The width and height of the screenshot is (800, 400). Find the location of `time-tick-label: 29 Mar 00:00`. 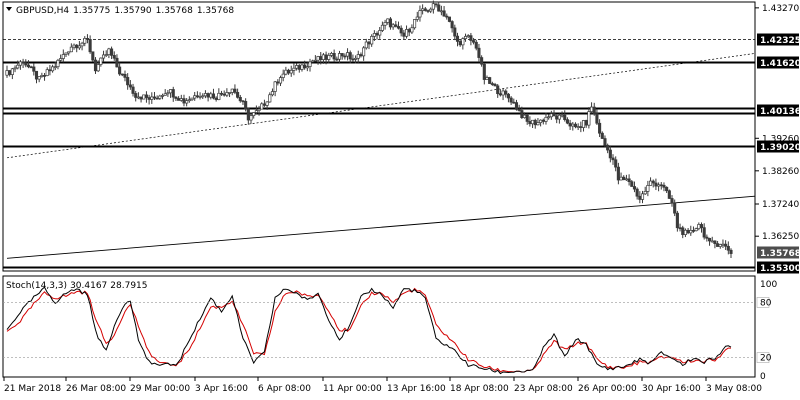

time-tick-label: 29 Mar 00:00 is located at coordinates (160, 389).